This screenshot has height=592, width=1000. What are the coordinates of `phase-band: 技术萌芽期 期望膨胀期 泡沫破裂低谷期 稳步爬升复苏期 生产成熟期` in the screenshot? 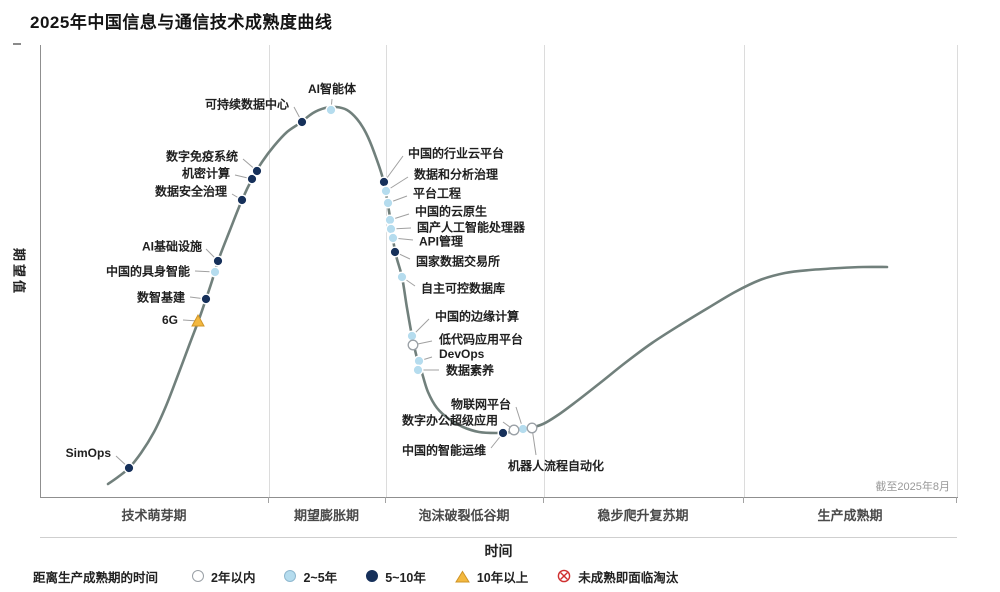 It's located at (498, 517).